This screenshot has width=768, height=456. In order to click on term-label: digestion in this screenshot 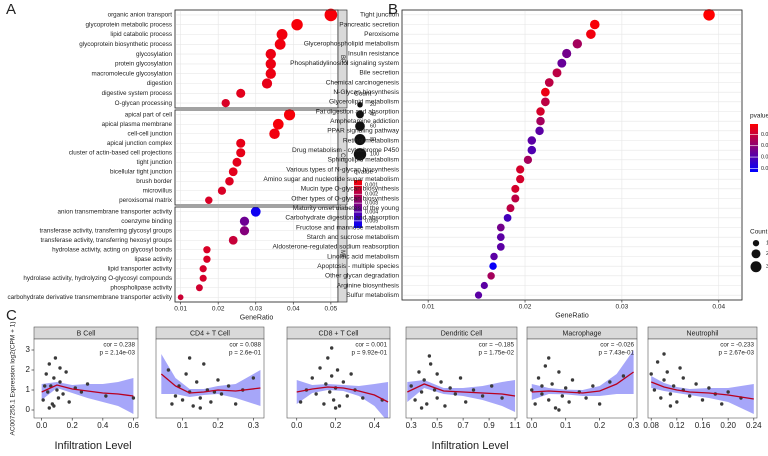, I will do `click(160, 83)`.